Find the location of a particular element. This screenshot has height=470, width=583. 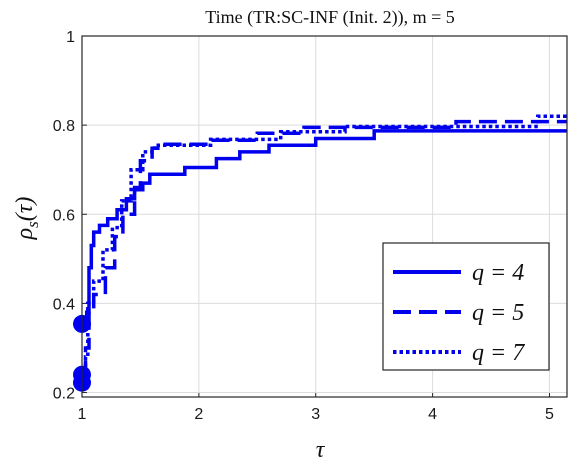

legend-box is located at coordinates (466, 306).